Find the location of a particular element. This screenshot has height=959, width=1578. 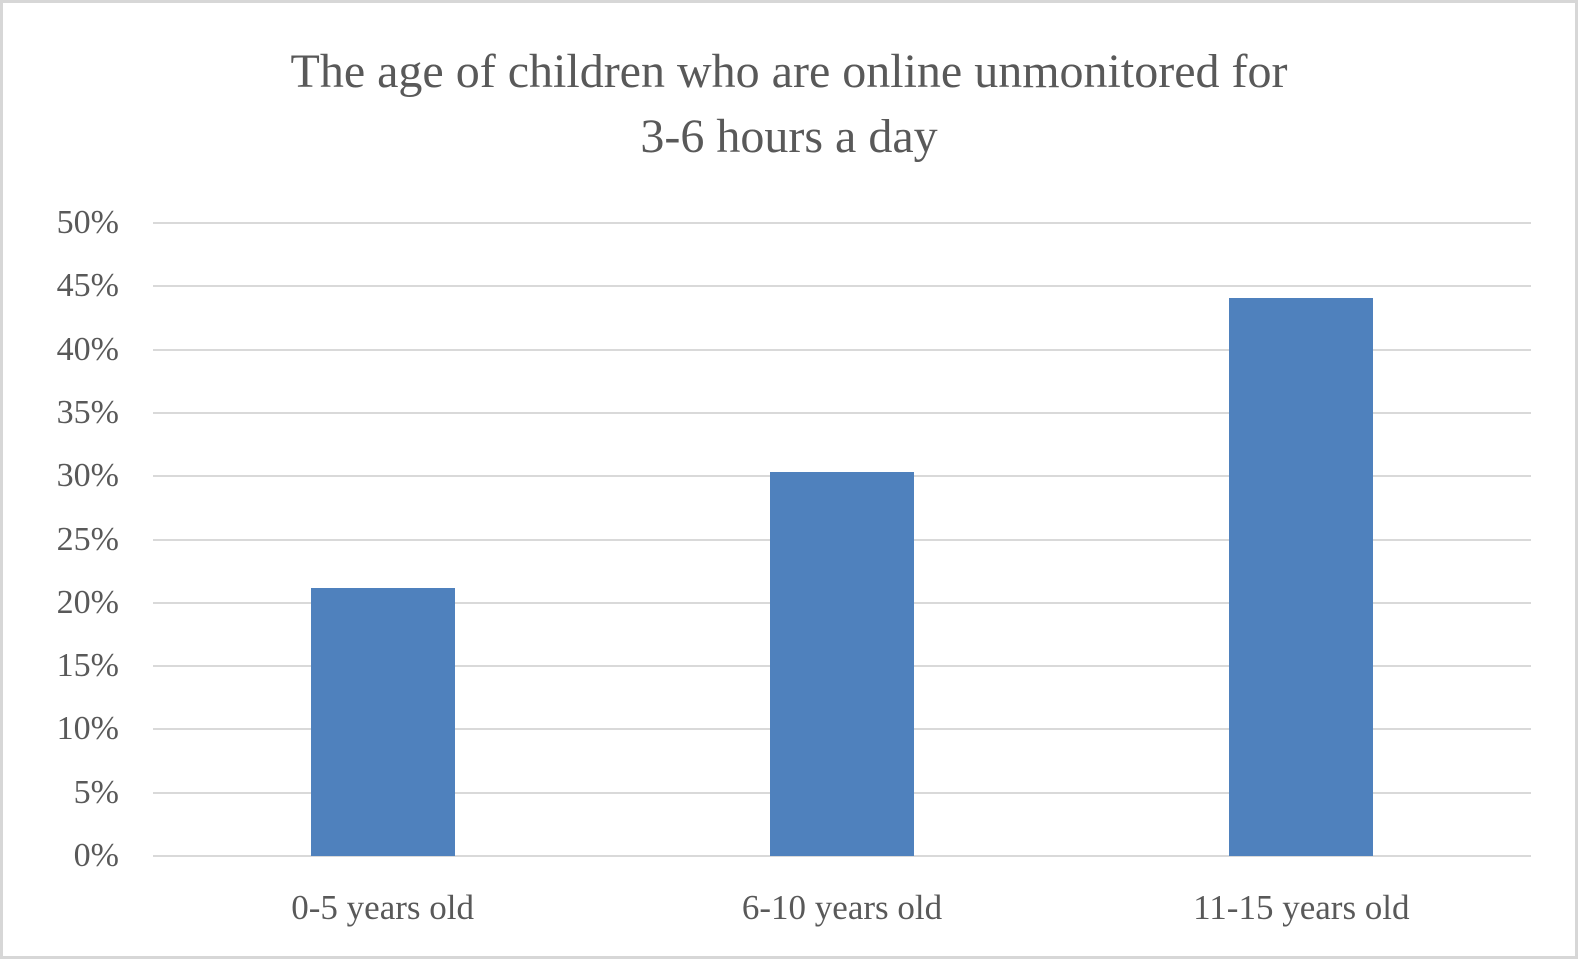

y-axis-tick-label-20%: 20% is located at coordinates (87, 602).